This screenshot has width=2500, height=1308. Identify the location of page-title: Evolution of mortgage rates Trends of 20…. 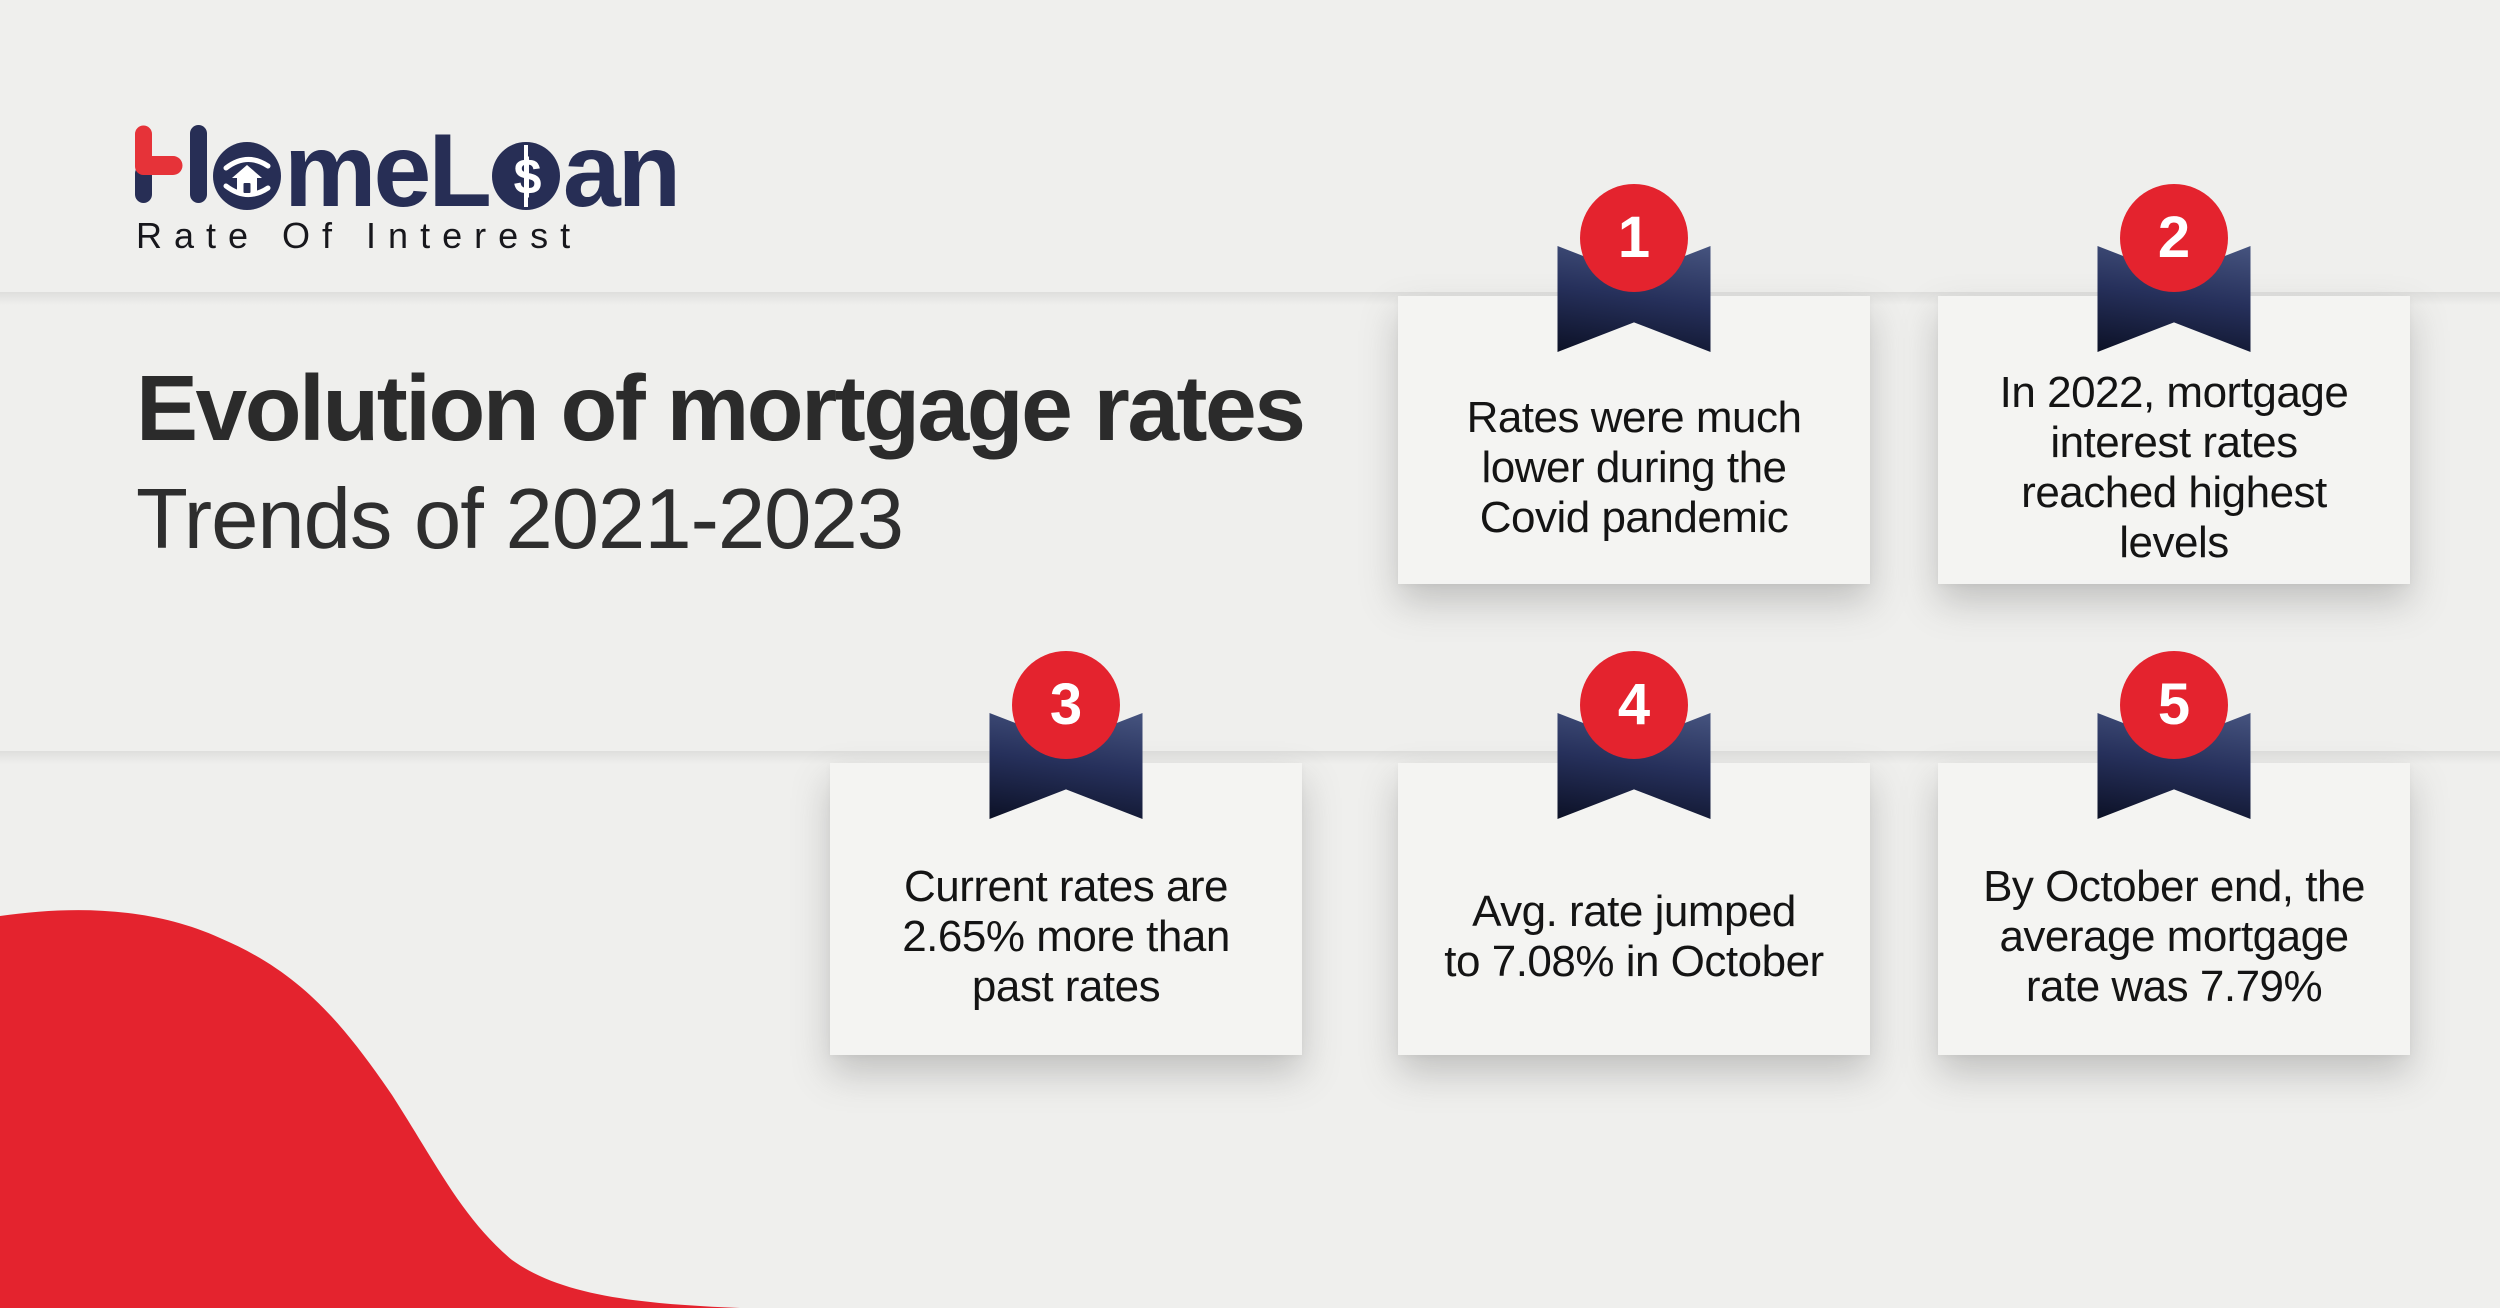
(721, 461).